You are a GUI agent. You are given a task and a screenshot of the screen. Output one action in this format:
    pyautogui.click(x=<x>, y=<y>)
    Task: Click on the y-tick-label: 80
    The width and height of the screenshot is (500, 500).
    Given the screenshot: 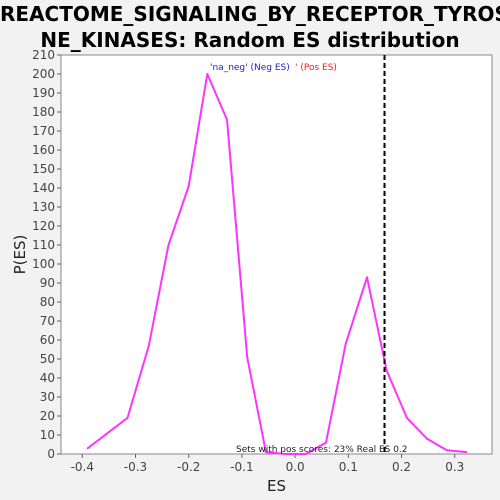 What is the action you would take?
    pyautogui.click(x=47, y=302)
    